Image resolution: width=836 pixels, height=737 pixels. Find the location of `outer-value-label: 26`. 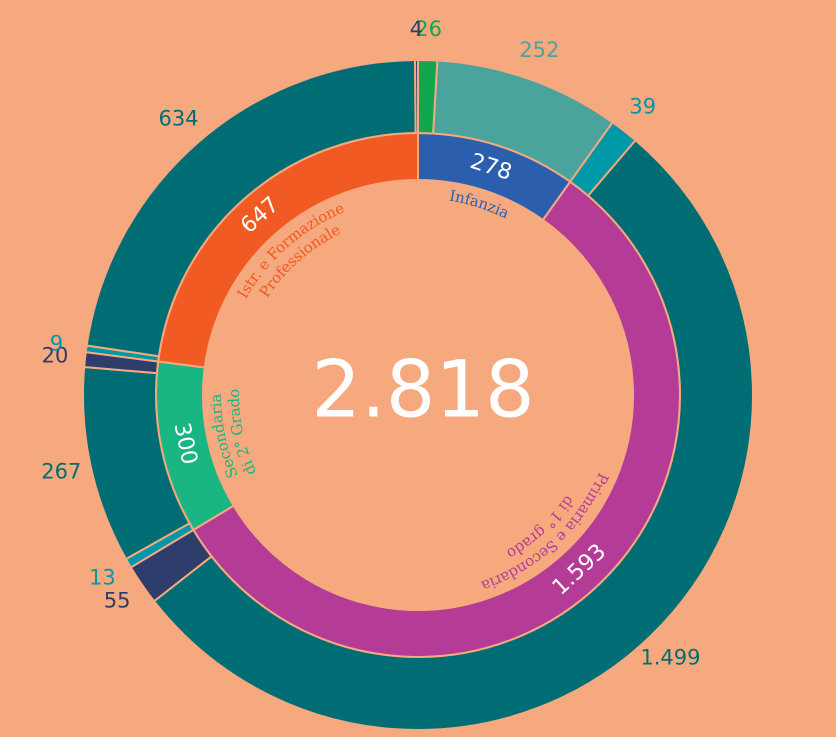

outer-value-label: 26 is located at coordinates (428, 29).